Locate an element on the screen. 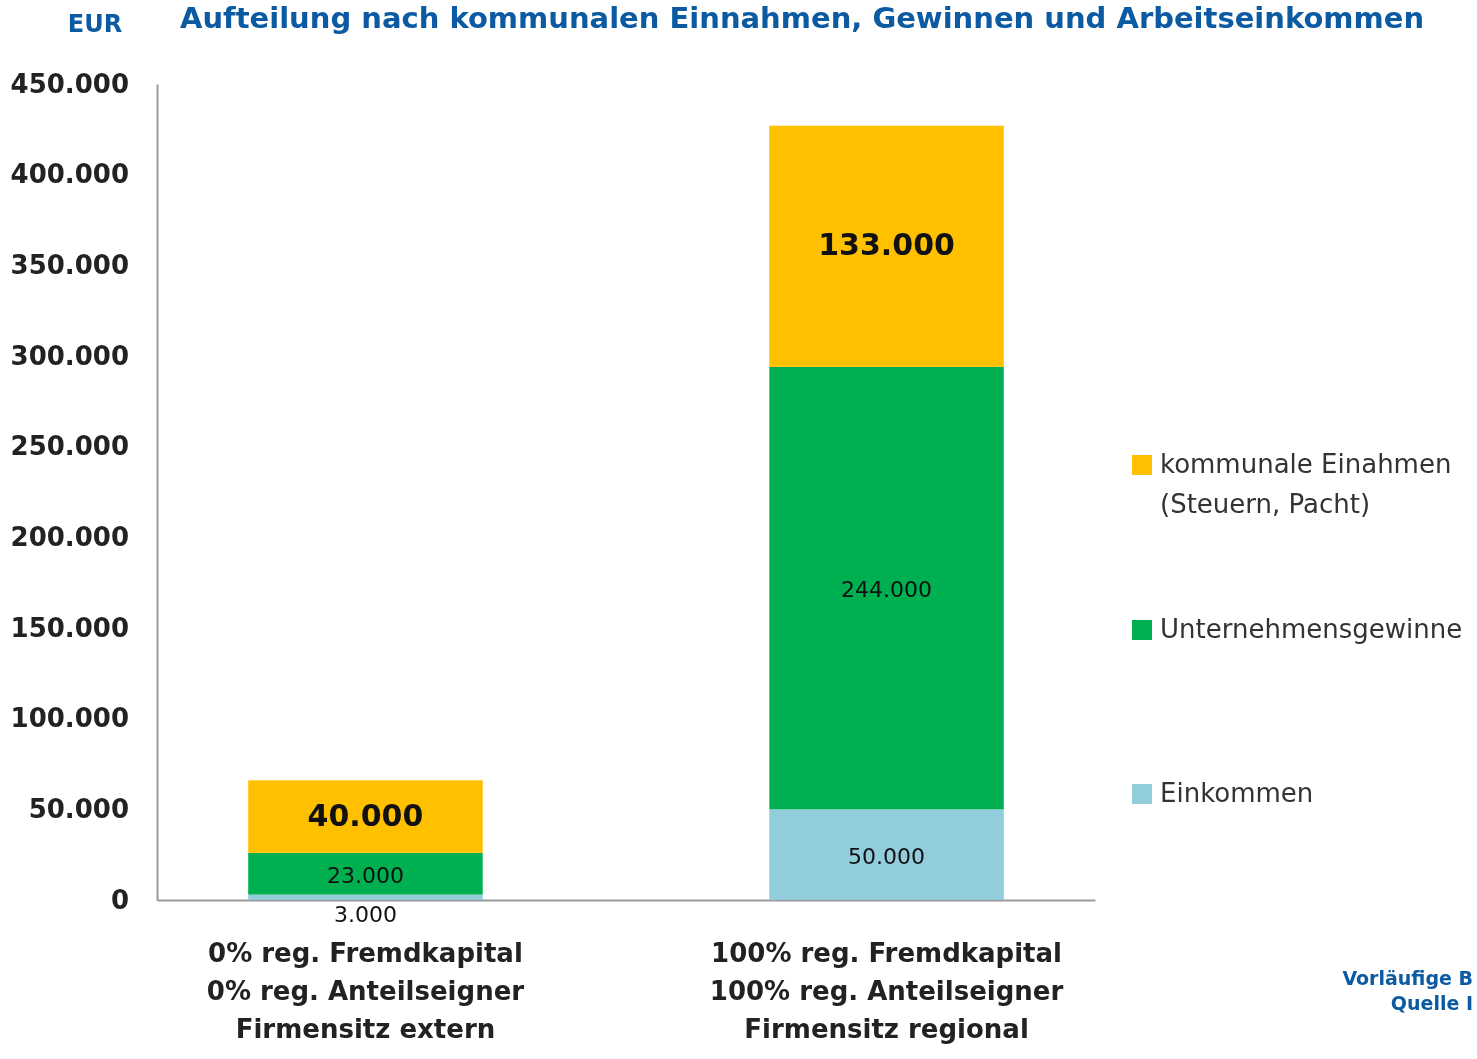 Image resolution: width=1477 pixels, height=1059 pixels. y-tick-label: 0 is located at coordinates (119, 899).